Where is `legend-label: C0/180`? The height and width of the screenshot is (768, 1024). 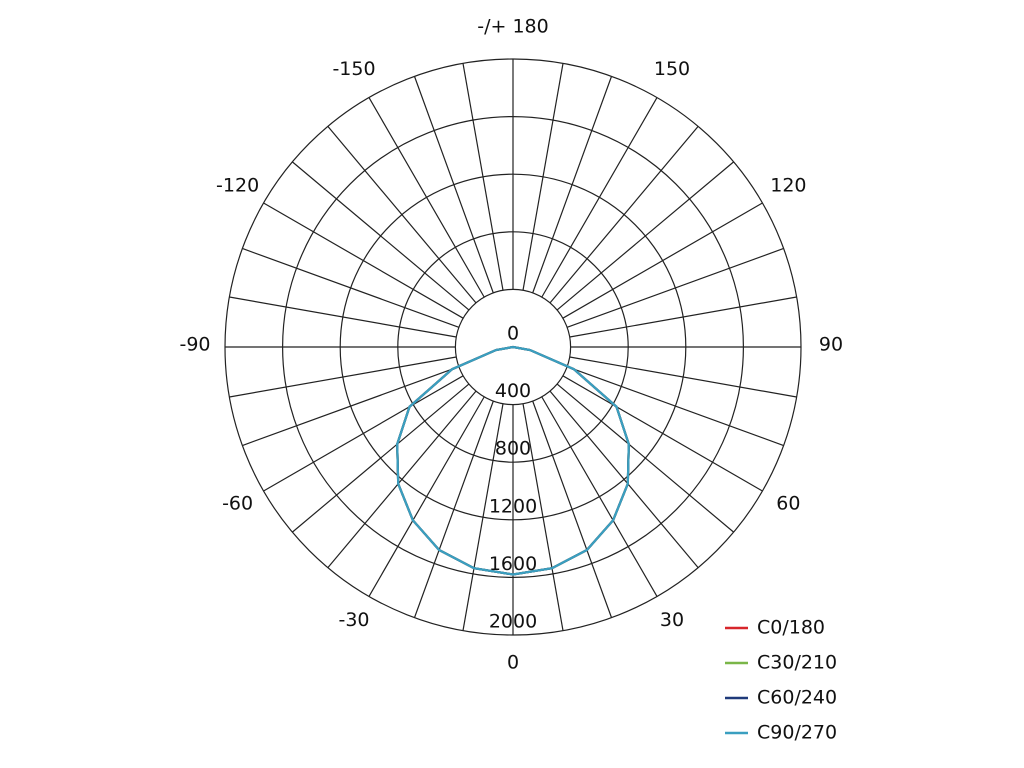 legend-label: C0/180 is located at coordinates (791, 628).